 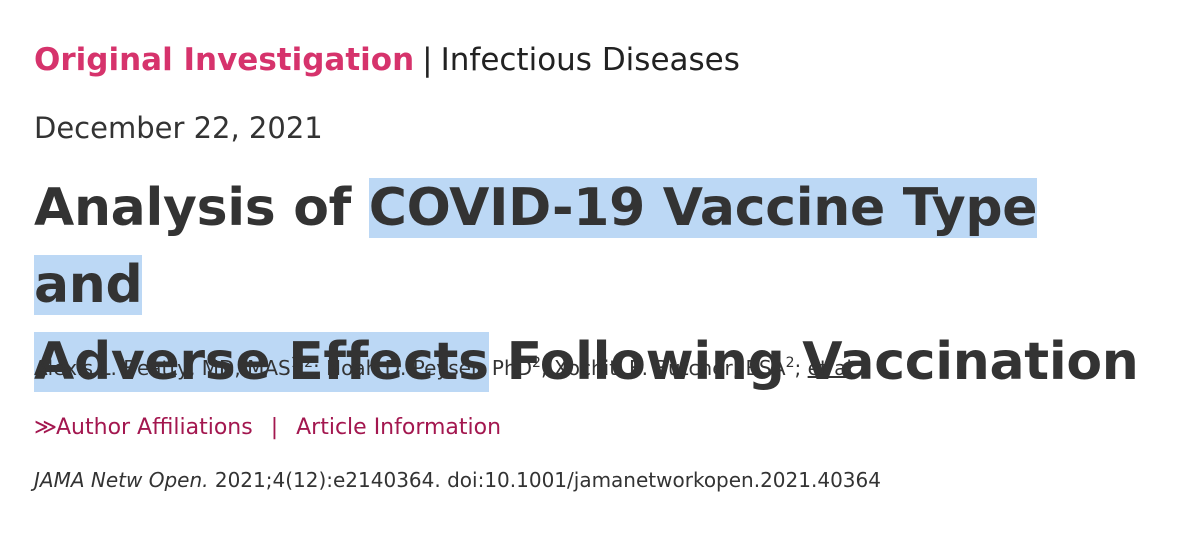 I want to click on author-affiliations-link: Author Affiliations, so click(x=154, y=427).